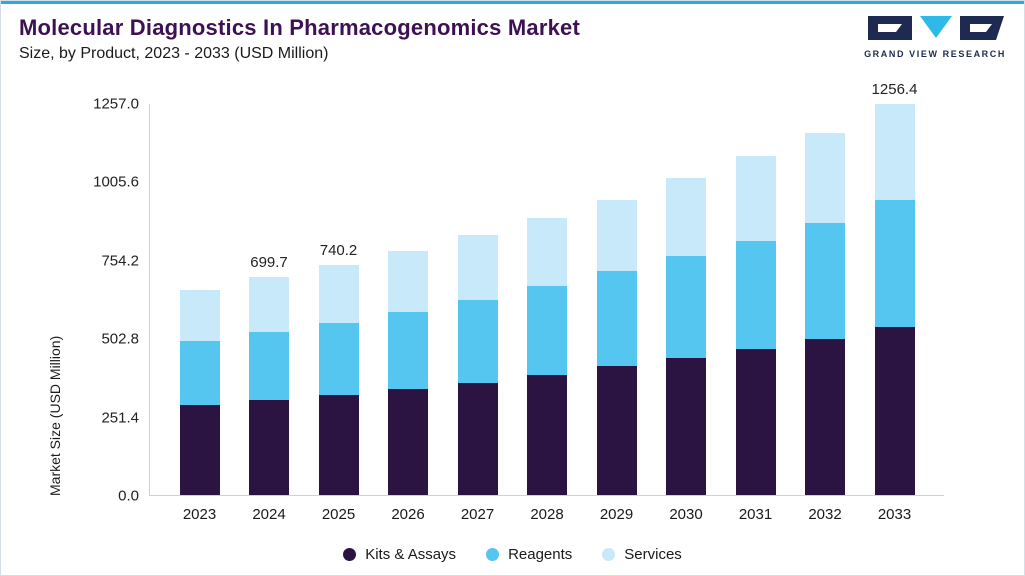 The image size is (1025, 576). I want to click on x-axis-label: 2026, so click(408, 514).